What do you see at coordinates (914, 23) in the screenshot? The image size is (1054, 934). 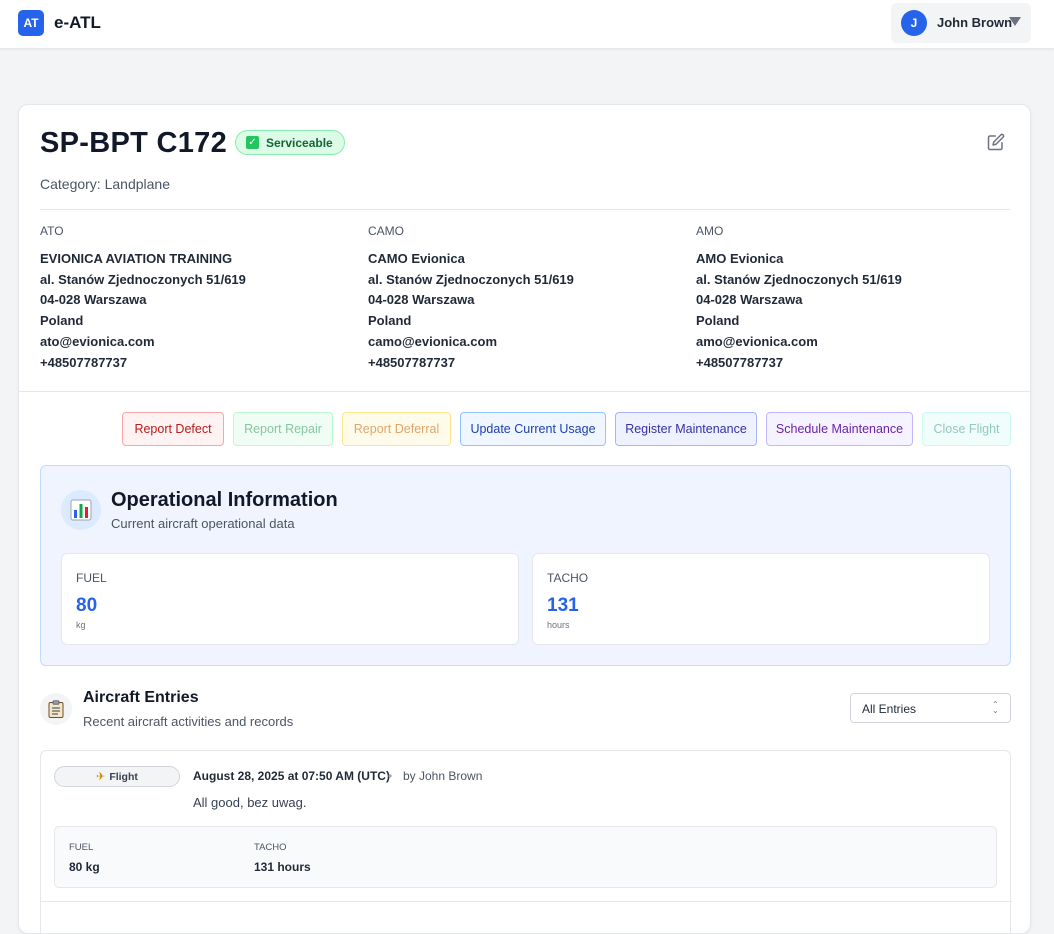 I see `avatar: J` at bounding box center [914, 23].